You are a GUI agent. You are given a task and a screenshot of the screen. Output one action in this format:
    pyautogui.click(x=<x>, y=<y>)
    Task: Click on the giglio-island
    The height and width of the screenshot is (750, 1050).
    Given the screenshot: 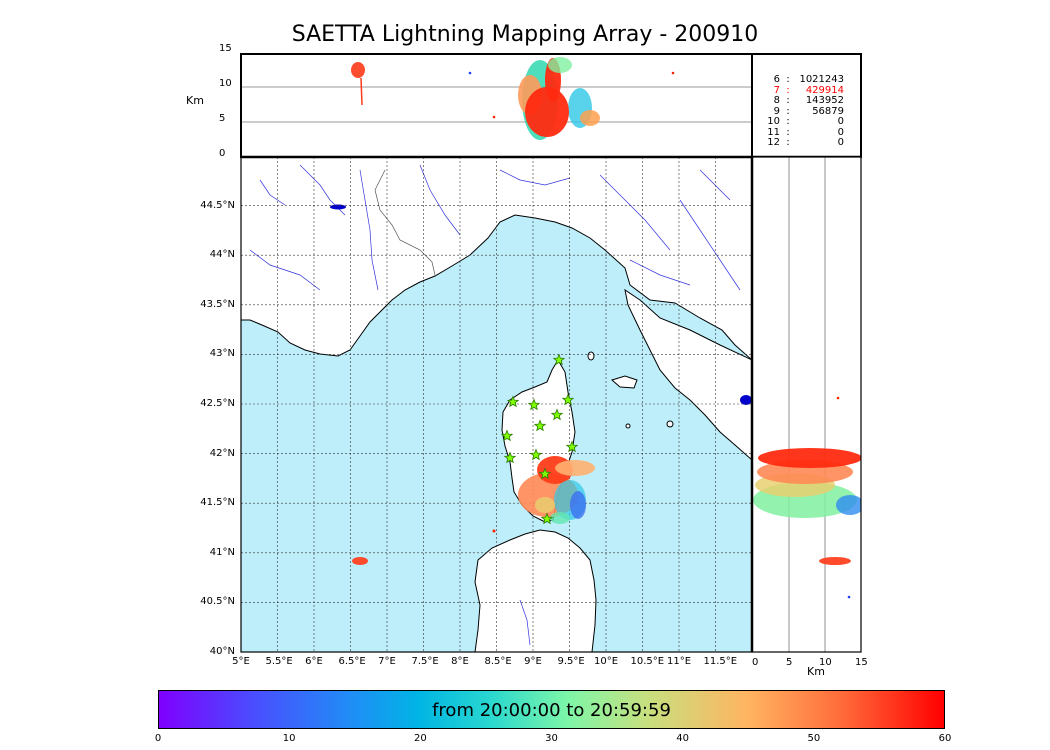 What is the action you would take?
    pyautogui.click(x=670, y=424)
    